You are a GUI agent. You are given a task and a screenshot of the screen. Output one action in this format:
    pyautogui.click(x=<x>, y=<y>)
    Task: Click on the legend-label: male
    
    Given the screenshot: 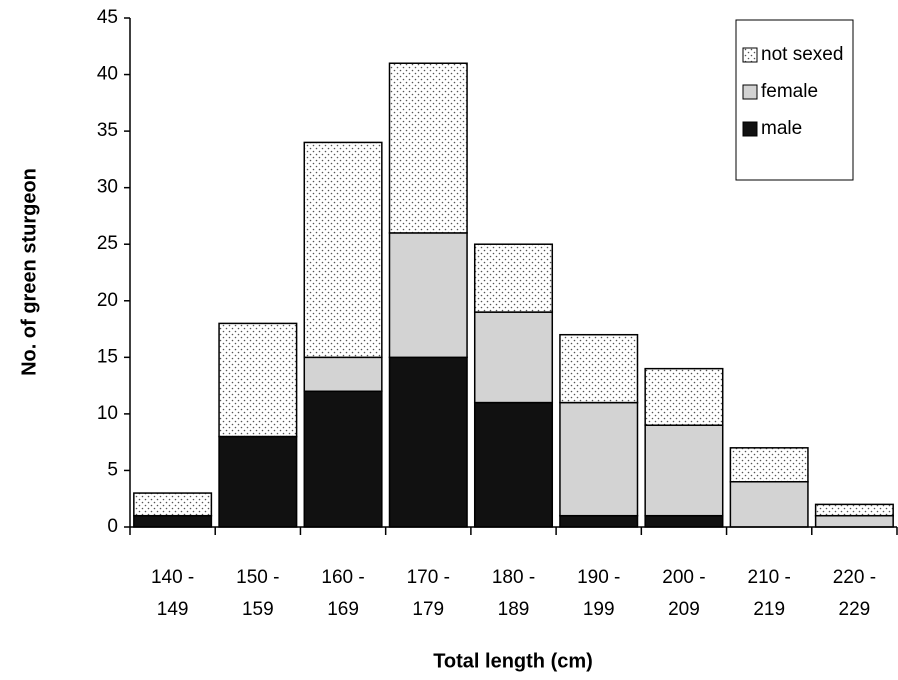 What is the action you would take?
    pyautogui.click(x=781, y=128)
    